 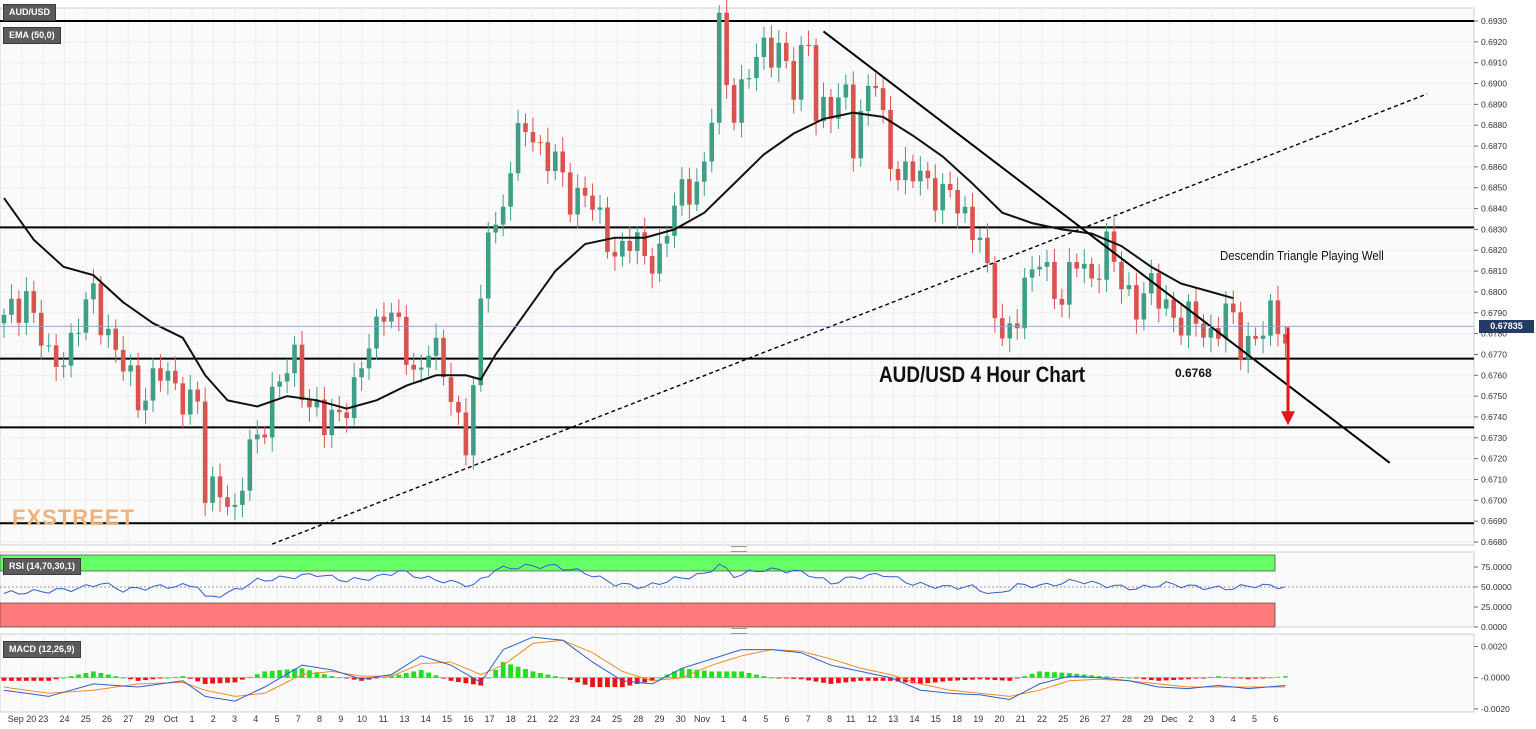 I want to click on x-tick-label: 3, so click(x=234, y=719).